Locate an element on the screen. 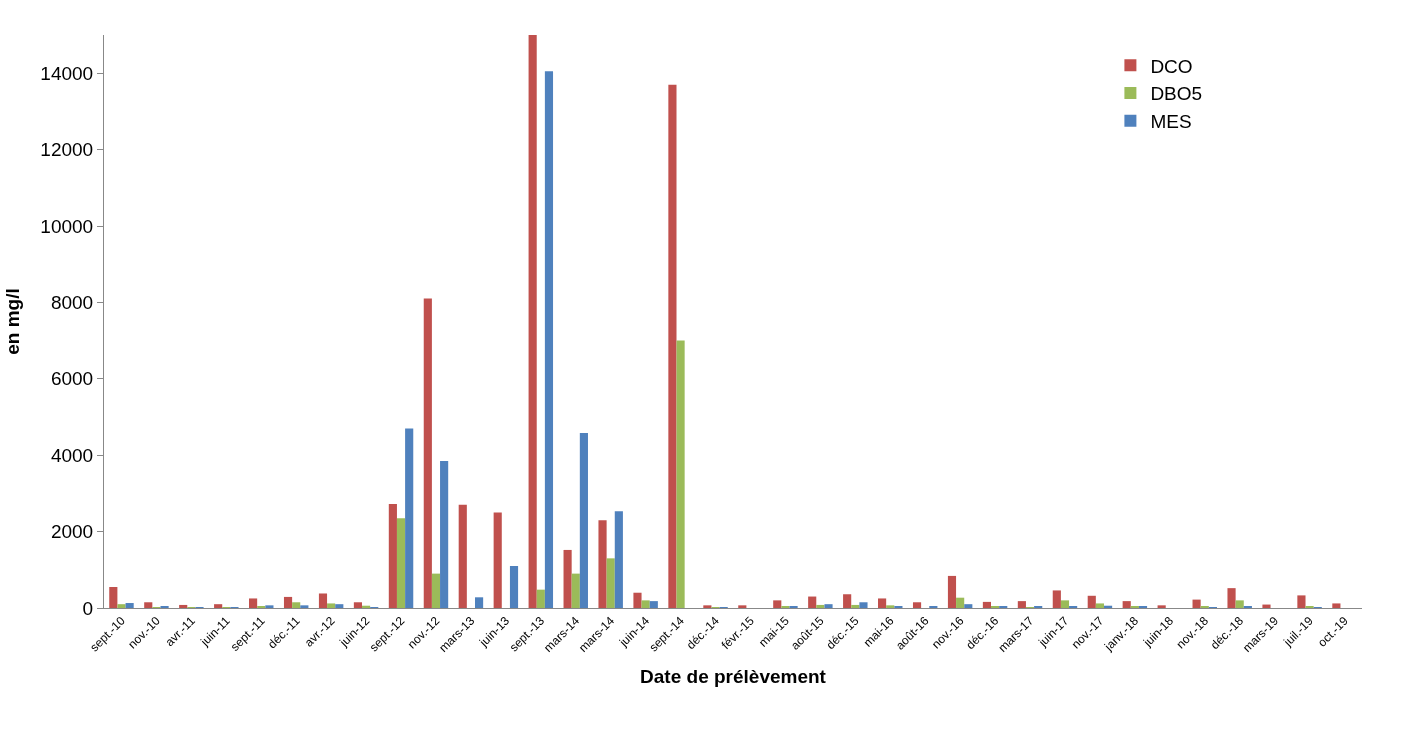 The height and width of the screenshot is (738, 1402). y-tick-label: 4000 is located at coordinates (72, 455).